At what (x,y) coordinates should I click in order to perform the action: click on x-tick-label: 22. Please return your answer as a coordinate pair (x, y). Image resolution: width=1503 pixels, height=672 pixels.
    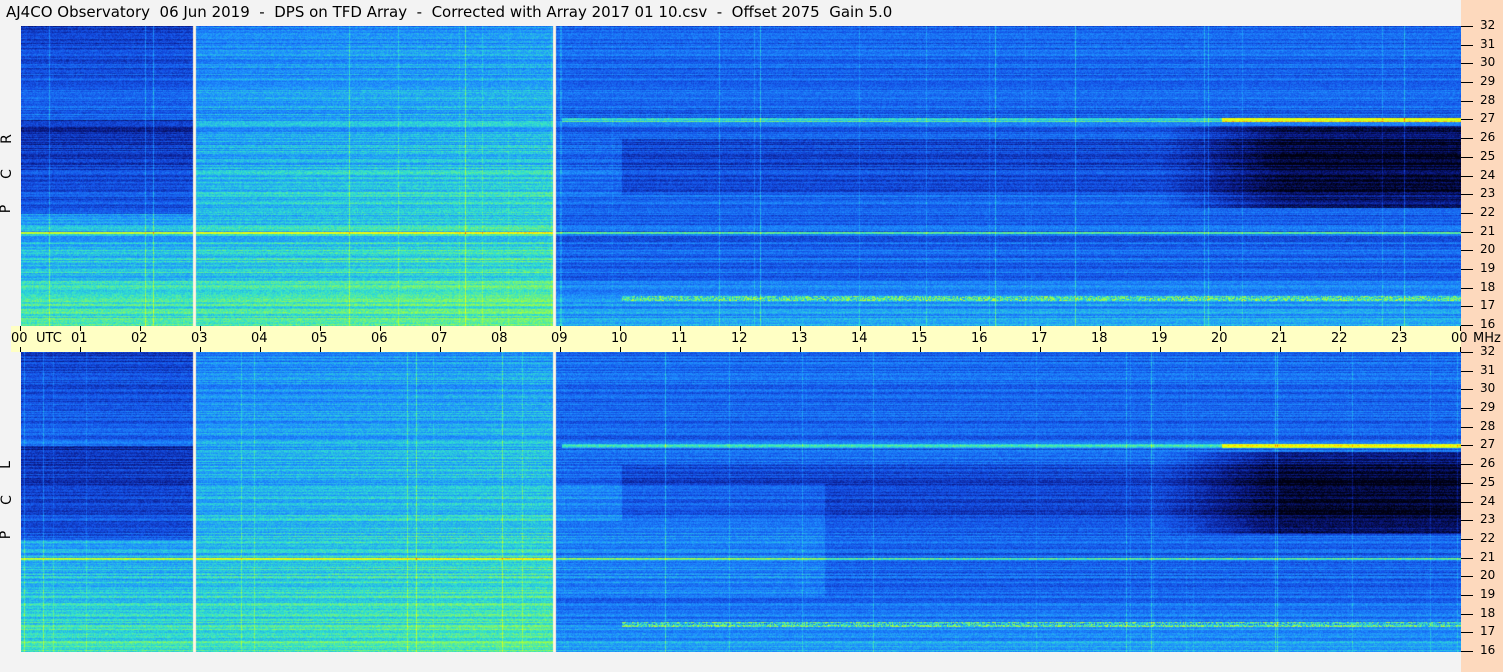
    Looking at the image, I should click on (1339, 338).